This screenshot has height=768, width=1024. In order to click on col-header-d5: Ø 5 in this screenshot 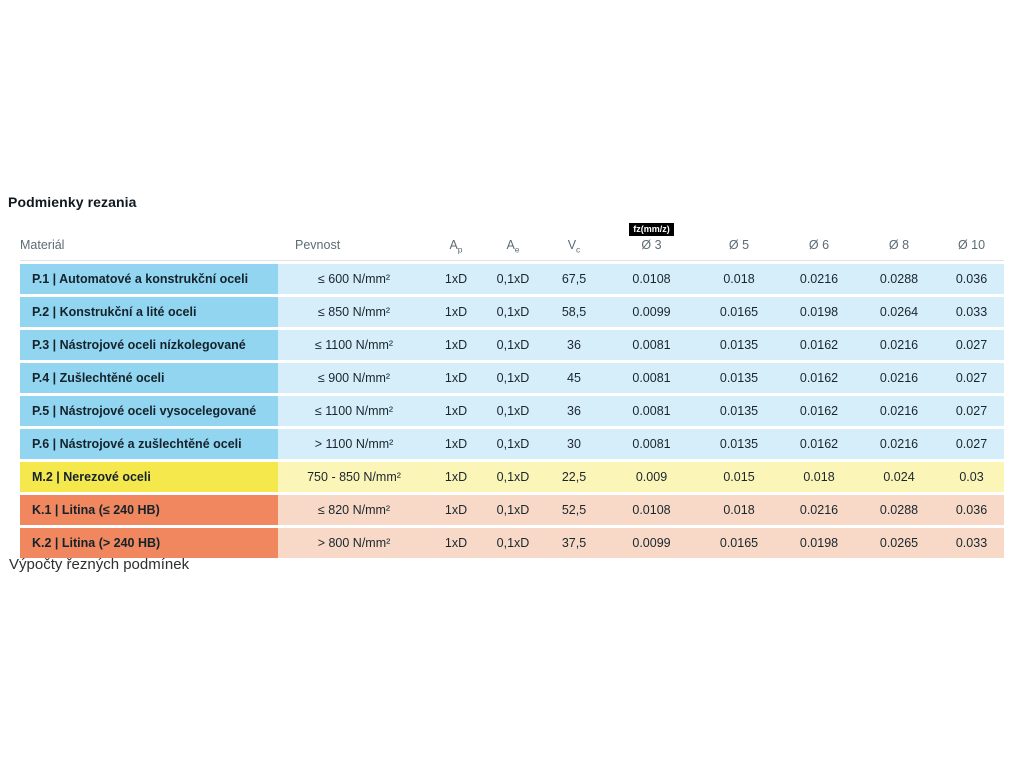, I will do `click(739, 241)`.